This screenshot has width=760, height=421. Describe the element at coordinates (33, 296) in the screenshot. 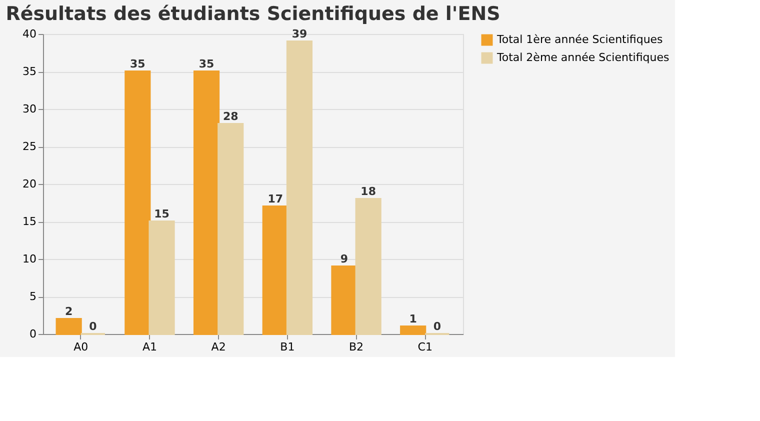

I see `y-tick-label: 5` at that location.